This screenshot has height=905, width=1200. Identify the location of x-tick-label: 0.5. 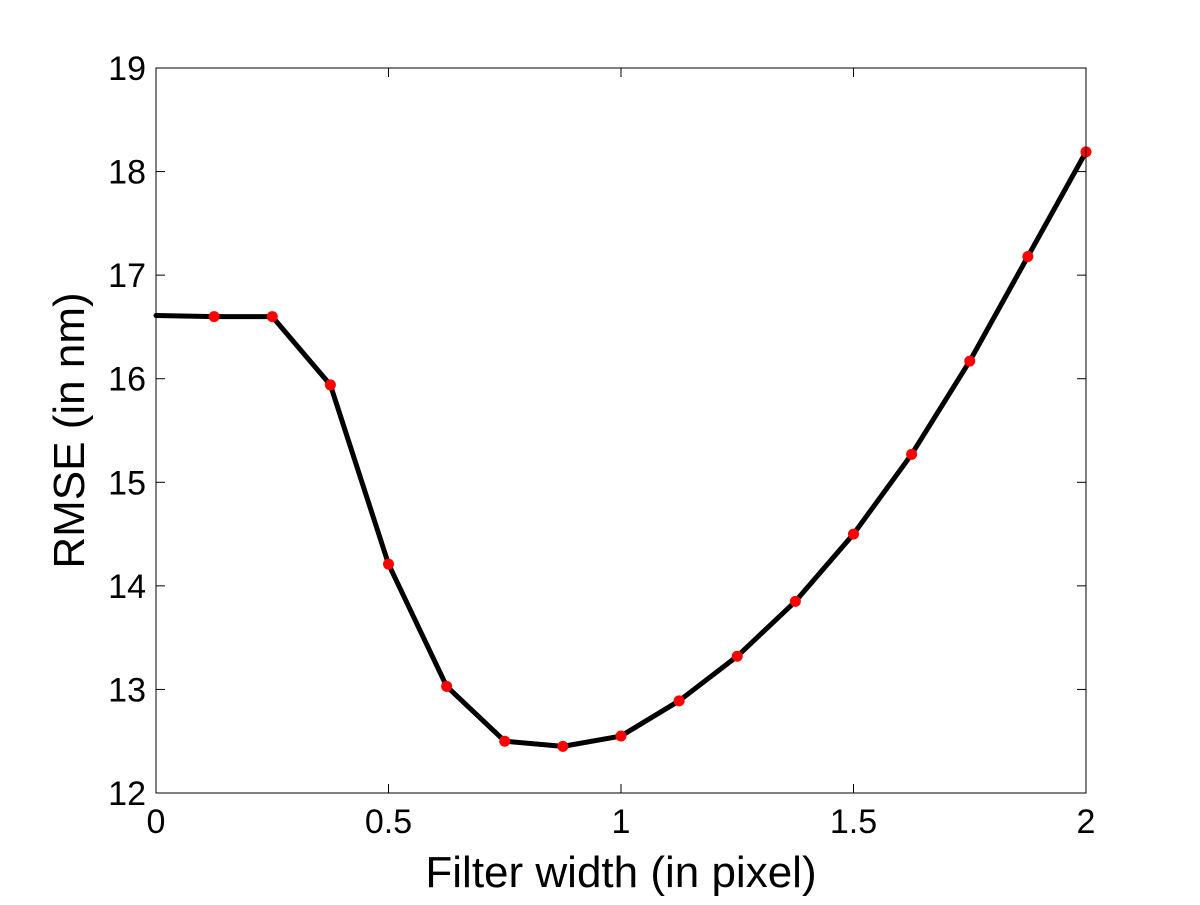
(388, 822).